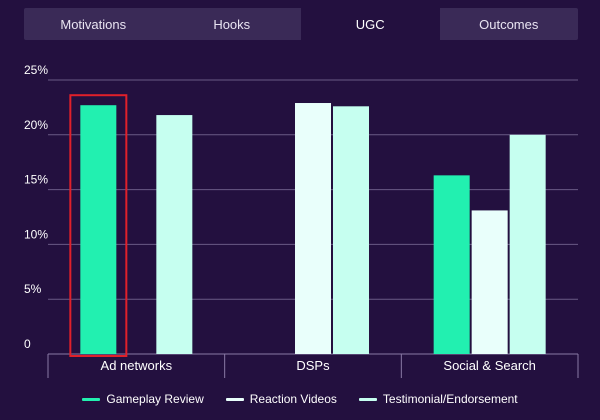  I want to click on tab-bar: Motivations Hooks UGC Outcomes, so click(301, 24).